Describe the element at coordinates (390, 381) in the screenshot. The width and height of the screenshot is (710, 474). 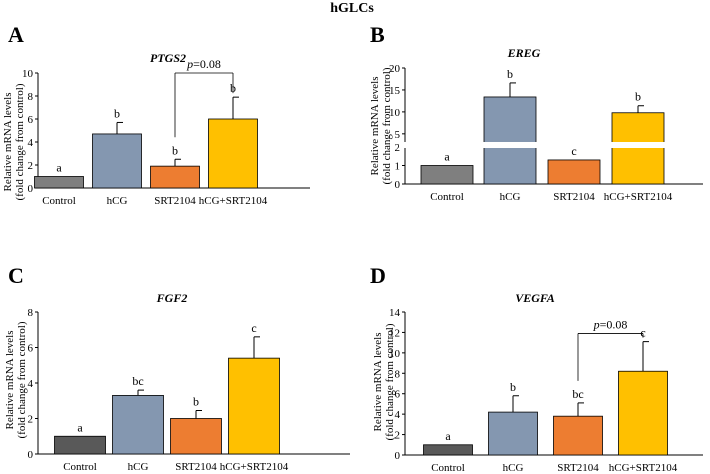
I see `panel-d-ylabel-line2: (fold change from control)` at that location.